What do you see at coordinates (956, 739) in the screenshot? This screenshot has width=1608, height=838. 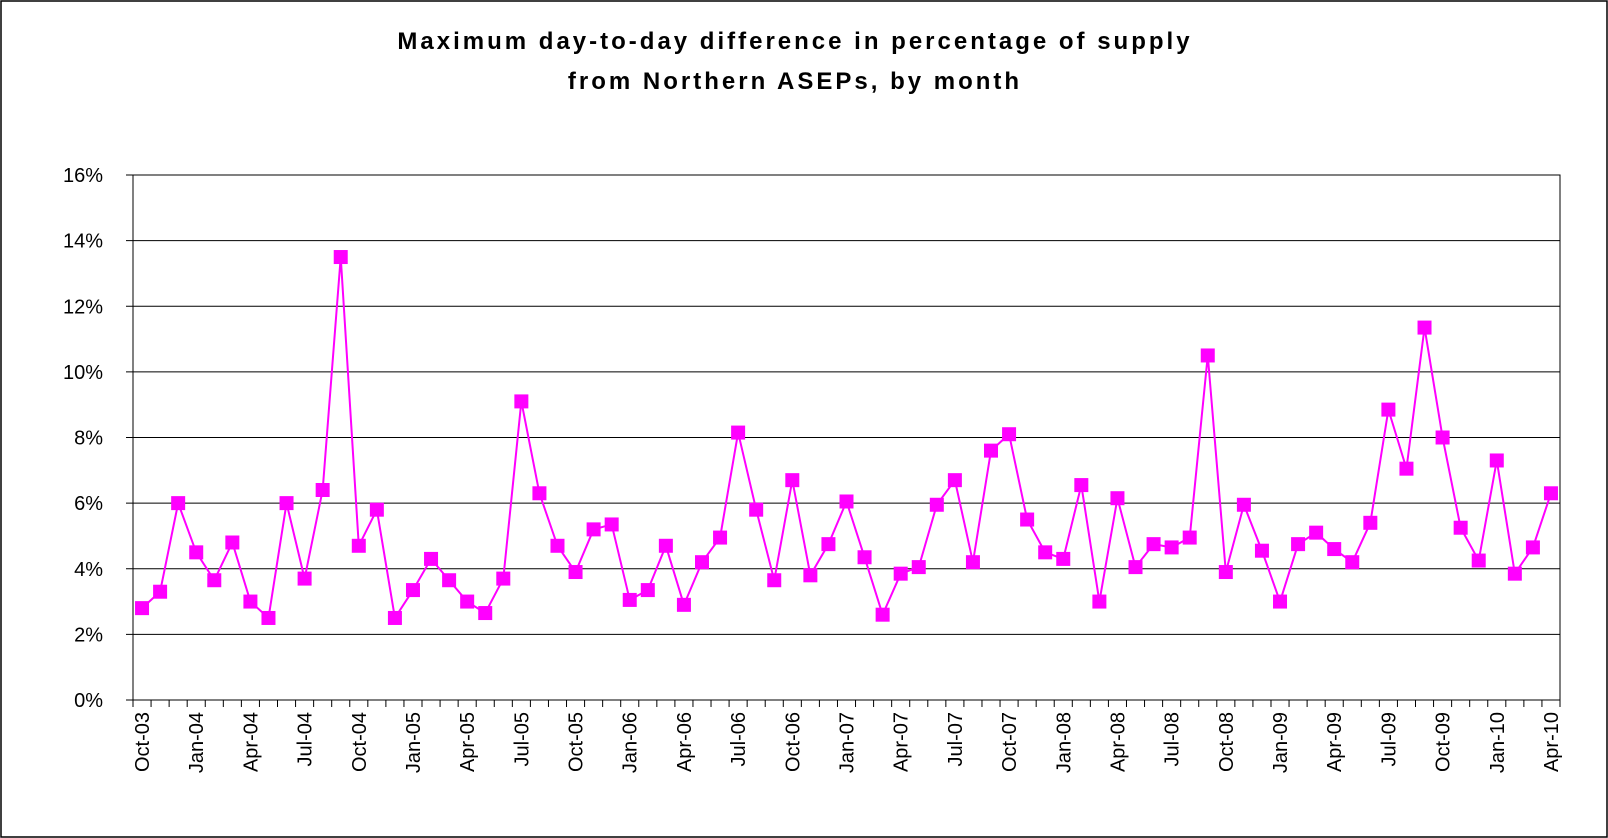 I see `x-tick-label: Jul-07` at bounding box center [956, 739].